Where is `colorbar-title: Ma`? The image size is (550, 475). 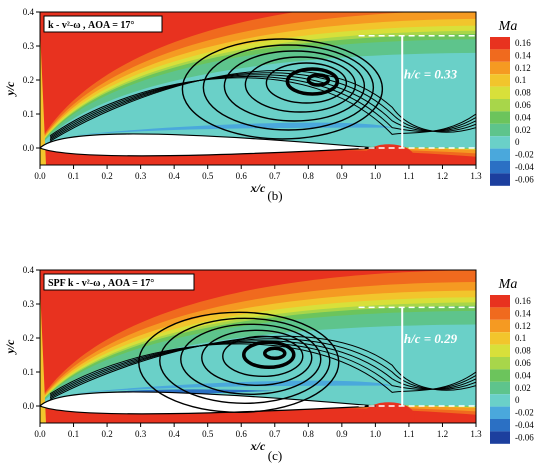 colorbar-title: Ma is located at coordinates (508, 284).